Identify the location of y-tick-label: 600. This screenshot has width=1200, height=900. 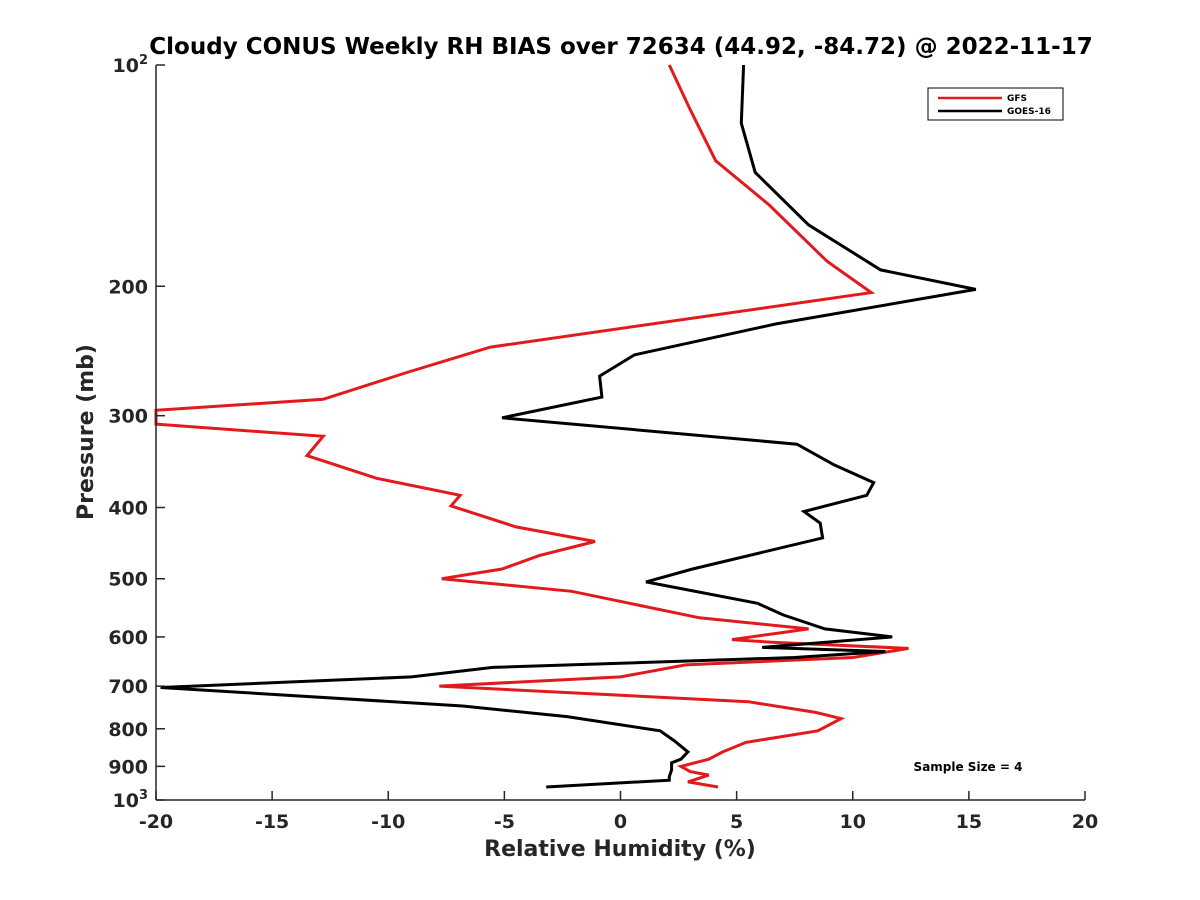
(128, 638).